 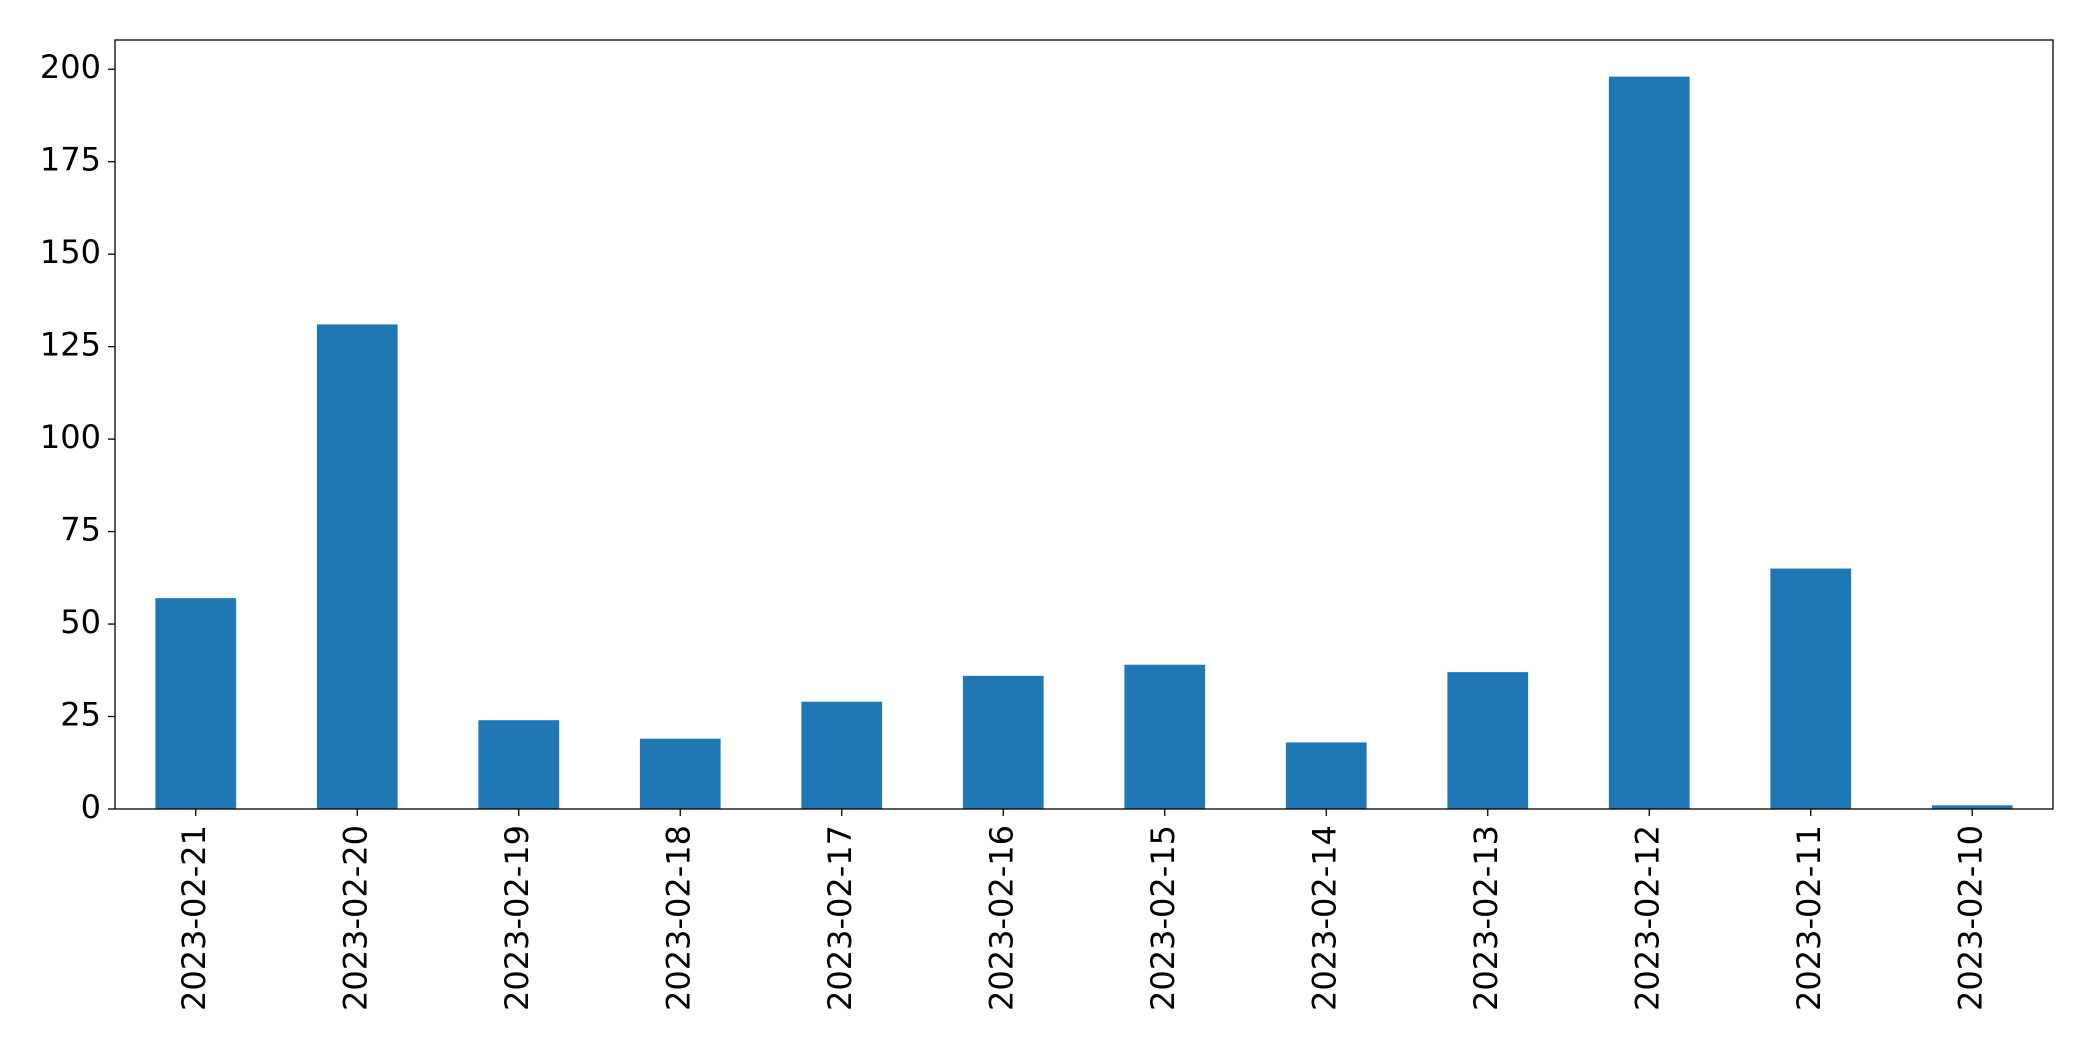 What do you see at coordinates (1809, 918) in the screenshot?
I see `x-tick-label: 2023-02-11` at bounding box center [1809, 918].